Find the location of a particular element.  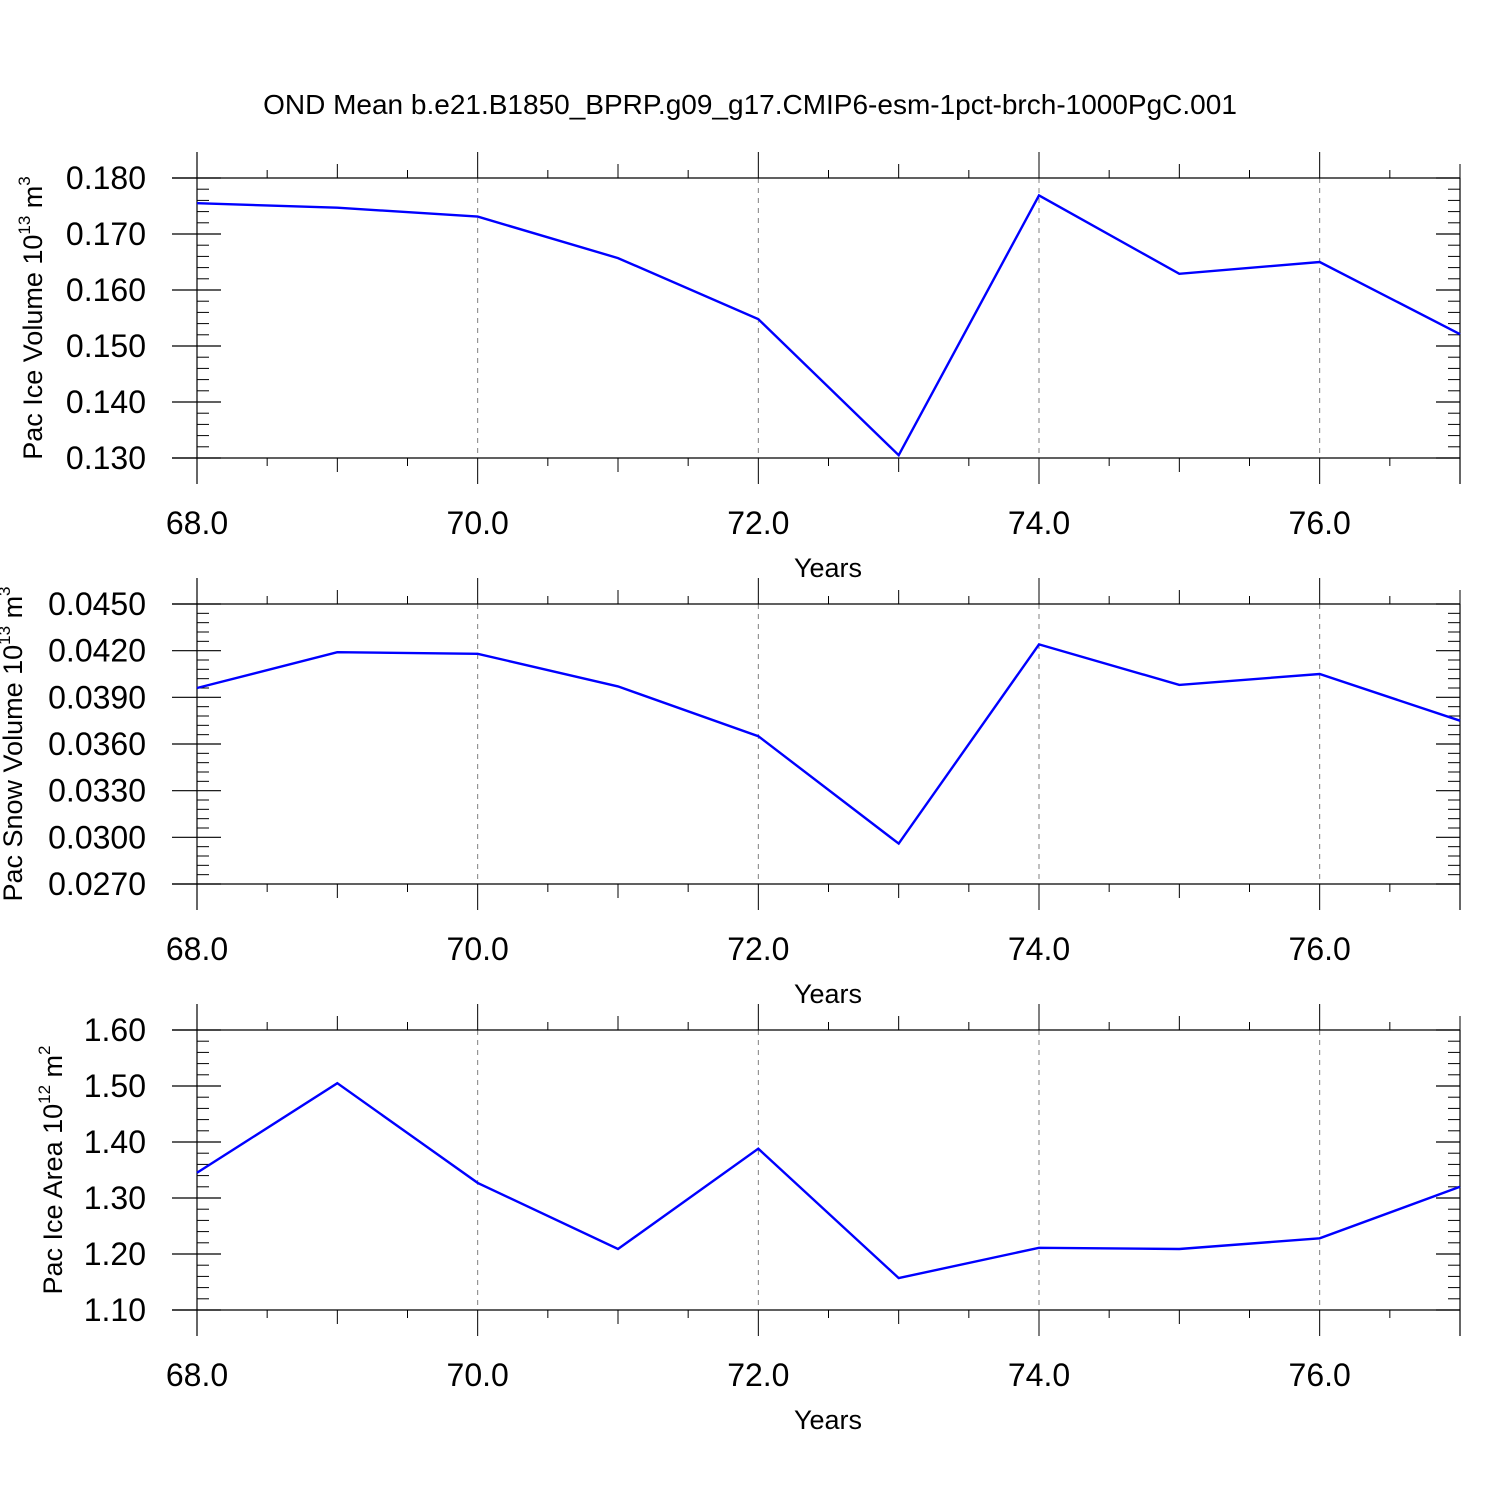

y-tick-label: 1.20 is located at coordinates (115, 1254).